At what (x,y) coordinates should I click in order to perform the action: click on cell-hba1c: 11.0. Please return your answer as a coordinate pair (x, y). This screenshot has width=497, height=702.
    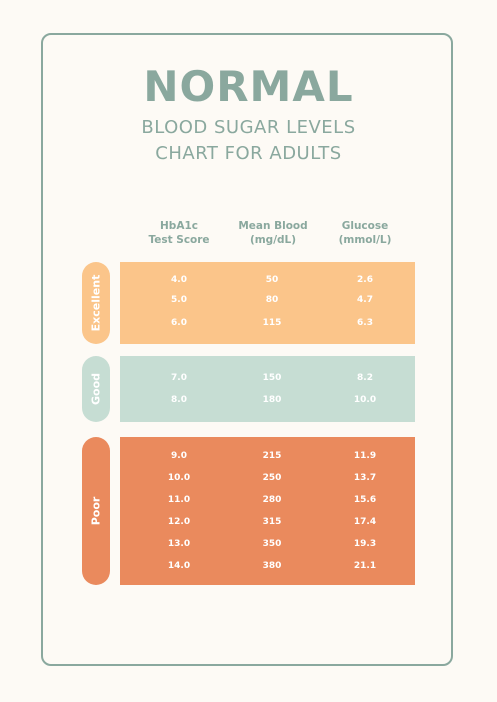
    Looking at the image, I should click on (179, 500).